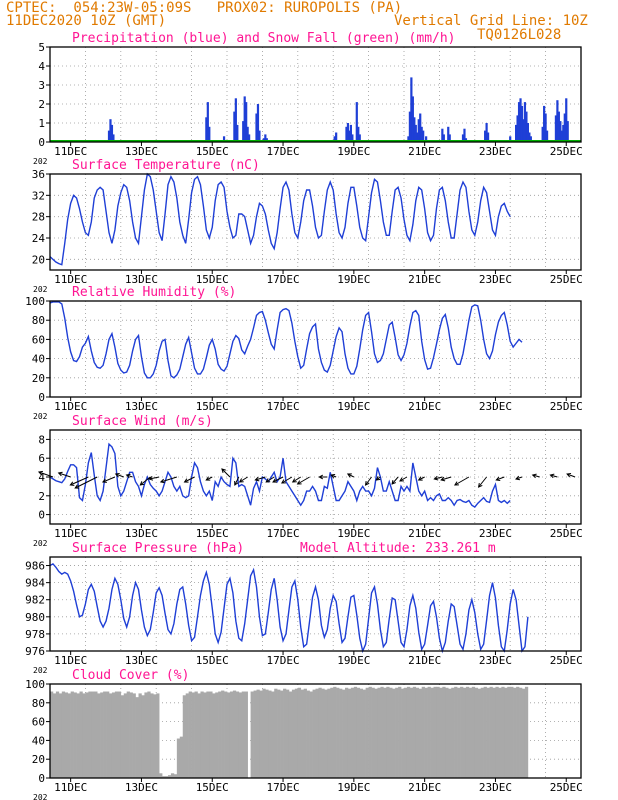 This screenshot has height=800, width=618. What do you see at coordinates (280, 475) in the screenshot?
I see `wind-speed-line` at bounding box center [280, 475].